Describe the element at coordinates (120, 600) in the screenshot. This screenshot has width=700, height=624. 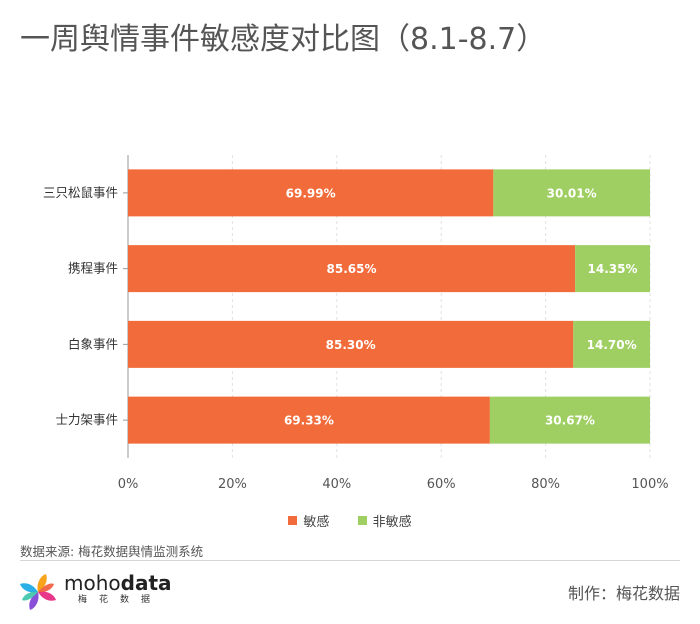
I see `brand-subtitle: 梅花数据` at that location.